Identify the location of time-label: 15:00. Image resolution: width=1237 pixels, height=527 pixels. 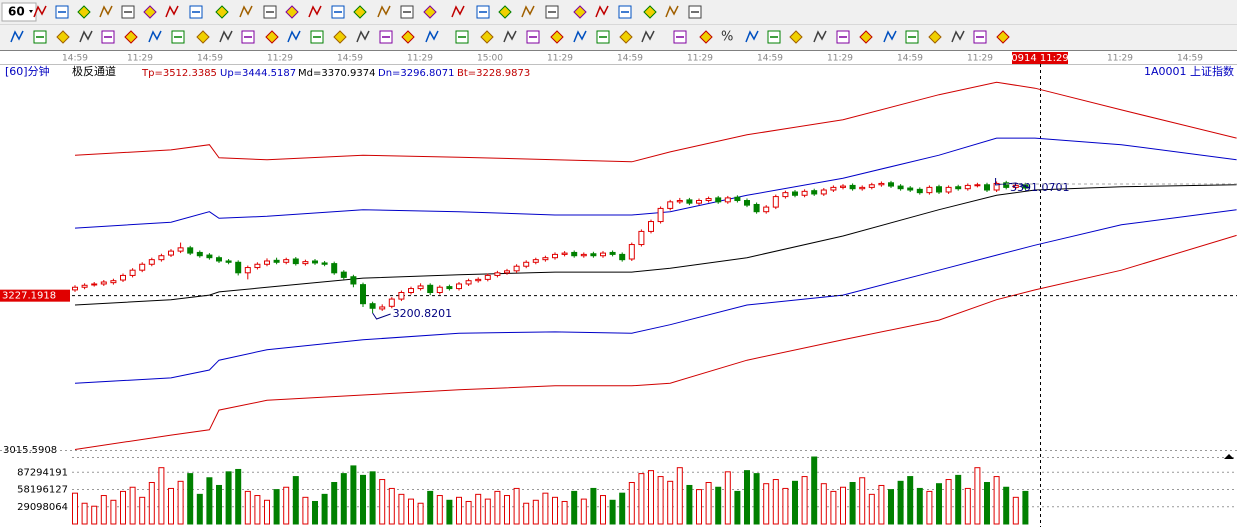
(490, 59).